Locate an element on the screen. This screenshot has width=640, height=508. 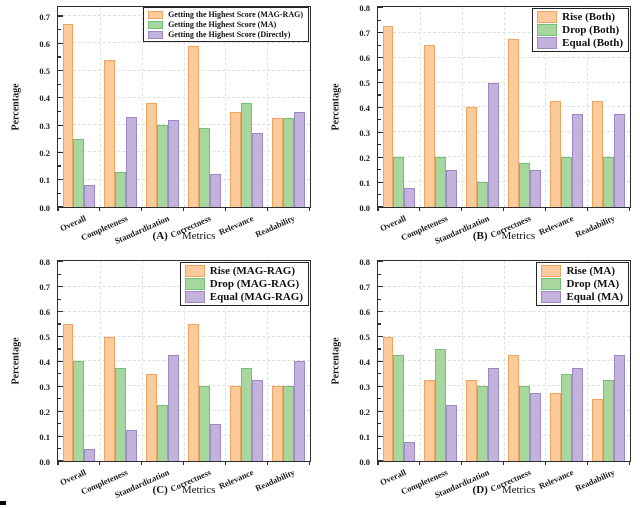
x-axis-caption: (D) Metrics is located at coordinates (504, 490).